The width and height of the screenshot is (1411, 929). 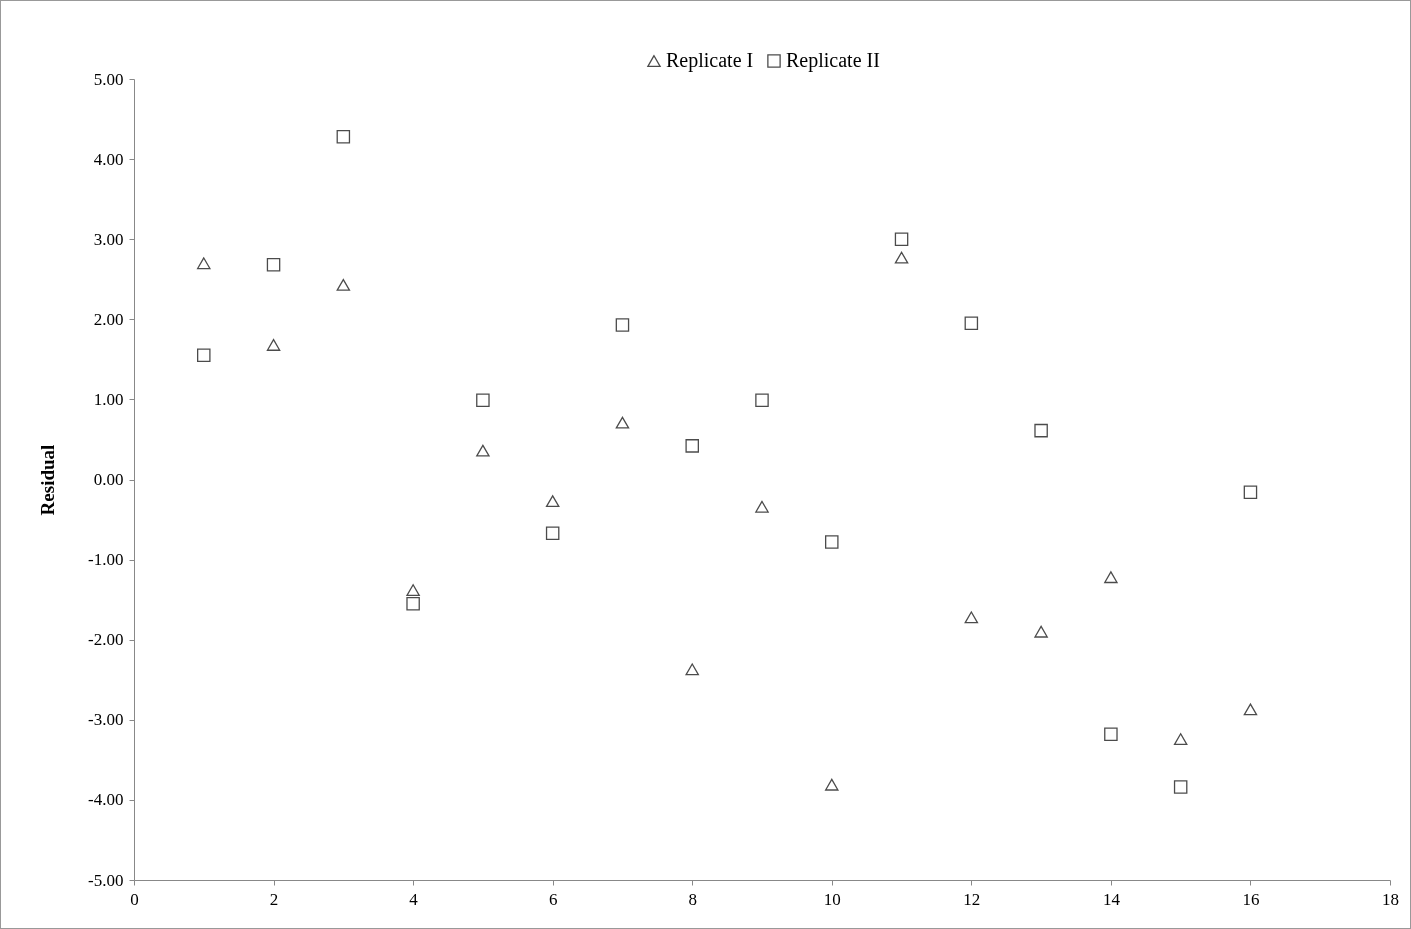 What do you see at coordinates (48, 480) in the screenshot?
I see `y-axis-title: Residual` at bounding box center [48, 480].